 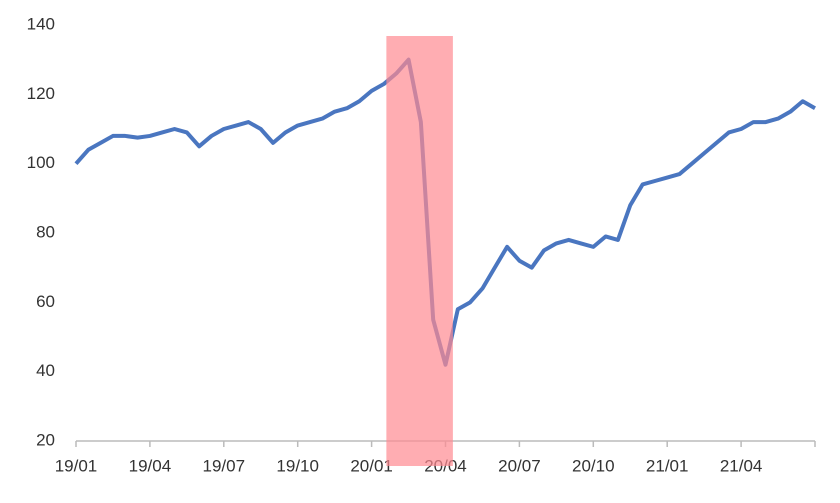 I want to click on y-tick-label: 20, so click(x=45, y=439).